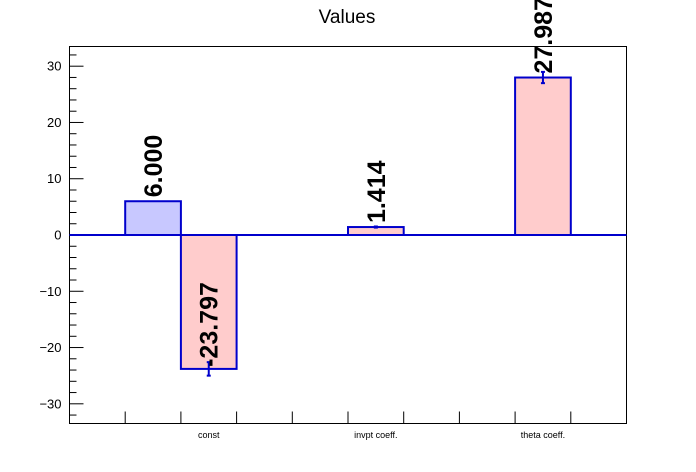 Image resolution: width=696 pixels, height=472 pixels. Describe the element at coordinates (543, 435) in the screenshot. I see `x-tick-label: theta coeff.` at that location.